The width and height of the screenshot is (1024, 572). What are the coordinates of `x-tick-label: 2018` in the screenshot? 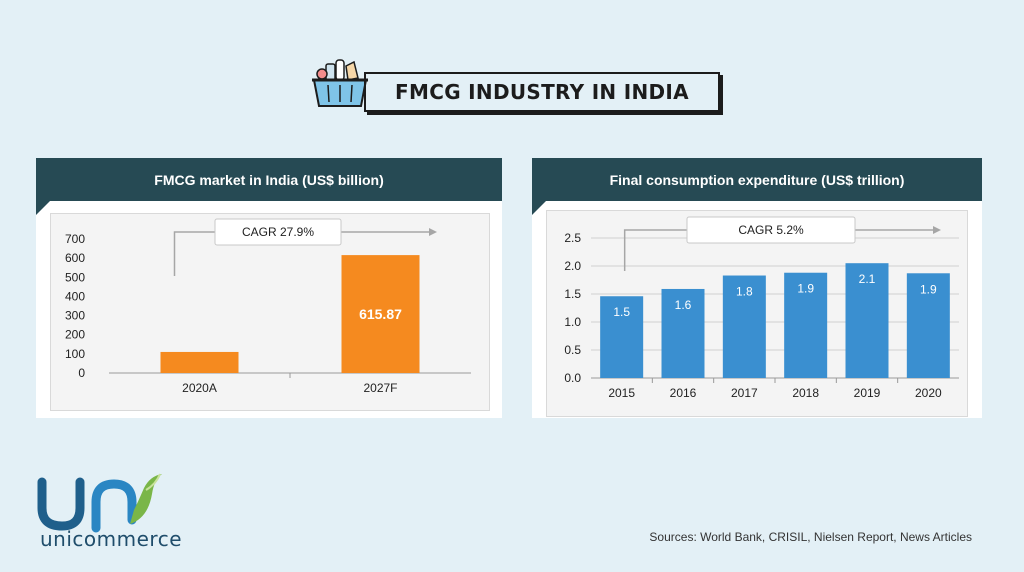 It's located at (805, 393).